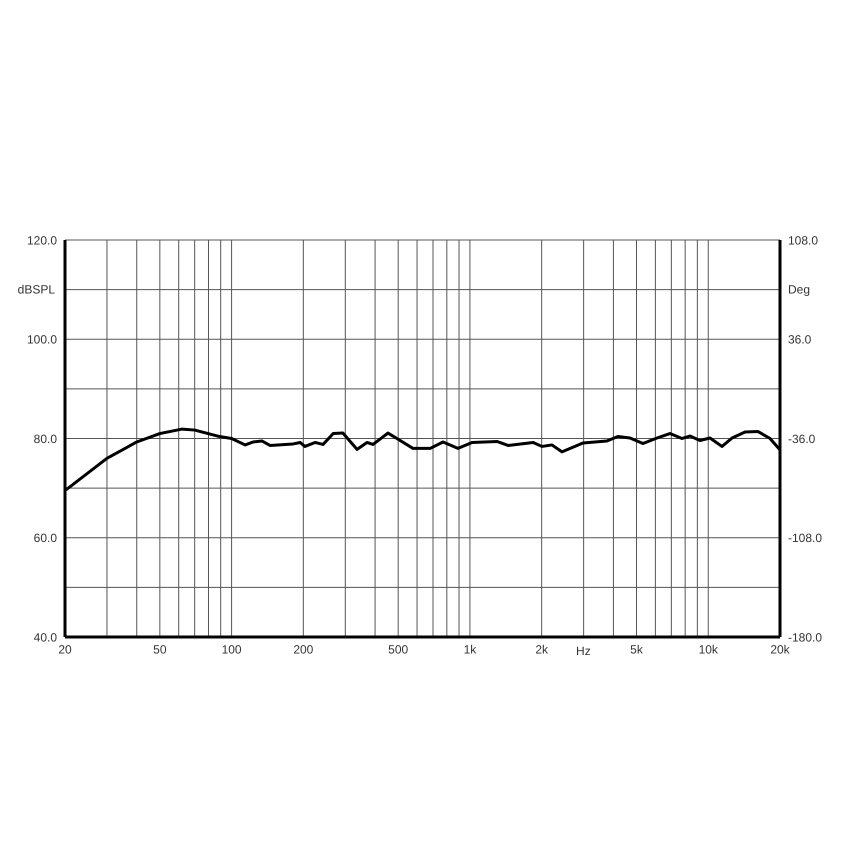 The width and height of the screenshot is (850, 850). I want to click on x-tick-label: 50, so click(160, 649).